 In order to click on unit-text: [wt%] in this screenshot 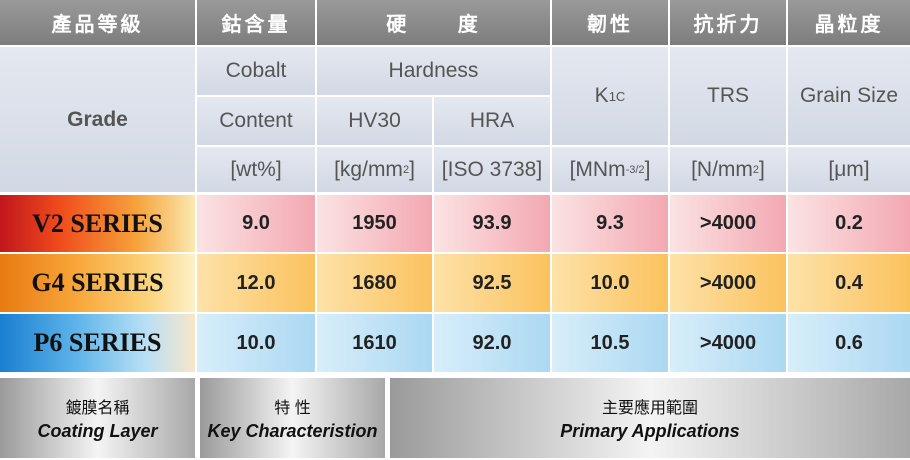, I will do `click(256, 169)`.